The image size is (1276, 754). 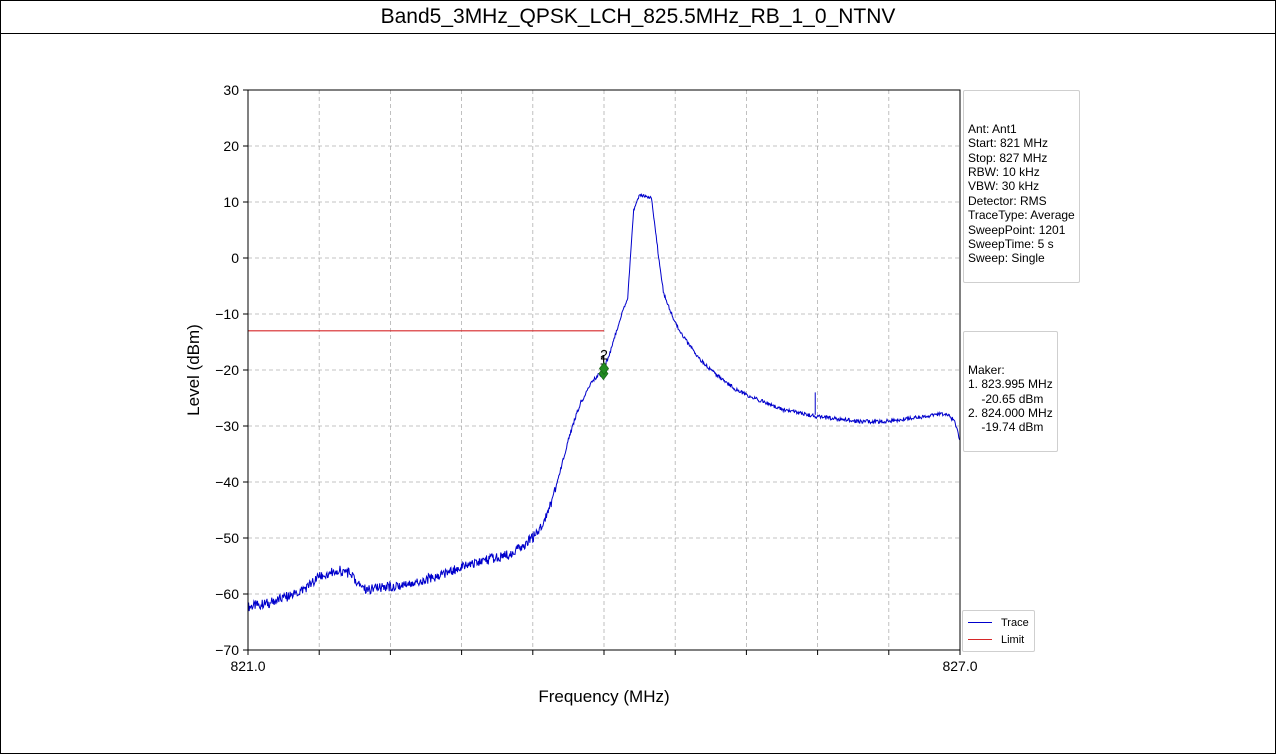 What do you see at coordinates (998, 639) in the screenshot?
I see `legend-item-limit: Limit` at bounding box center [998, 639].